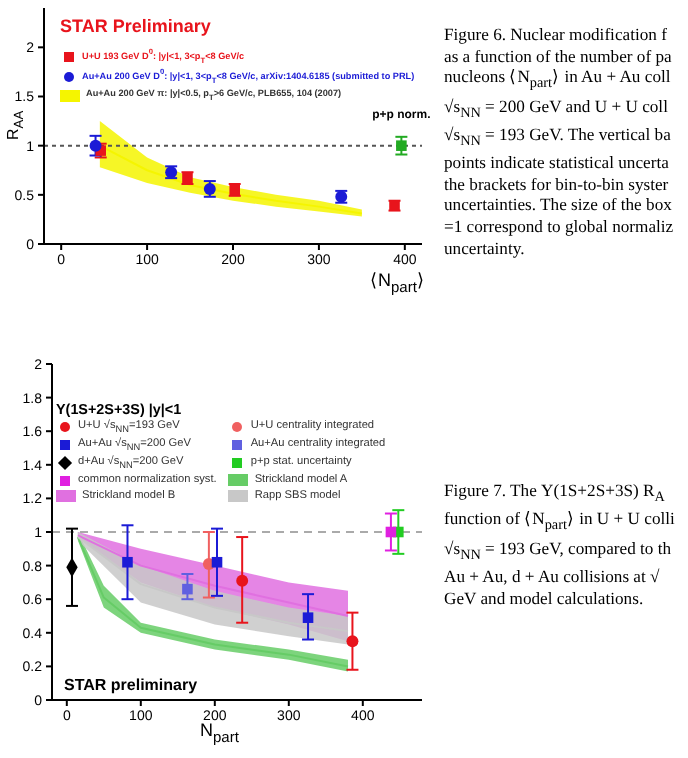 This screenshot has height=758, width=688. Describe the element at coordinates (397, 283) in the screenshot. I see `x-axis-title: ⟨N$_{part}$⟩` at that location.